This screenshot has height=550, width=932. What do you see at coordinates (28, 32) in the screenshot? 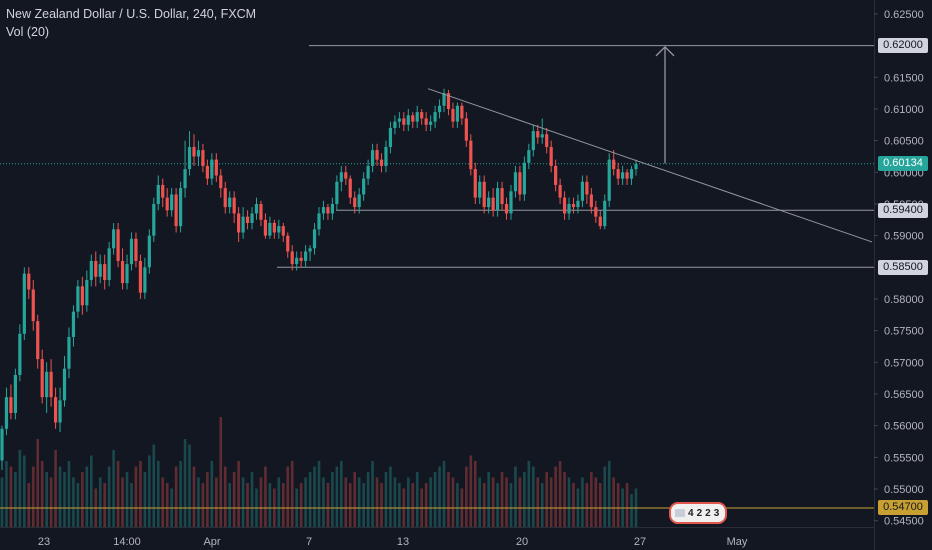
I see `volume-indicator-label: Vol (20)` at bounding box center [28, 32].